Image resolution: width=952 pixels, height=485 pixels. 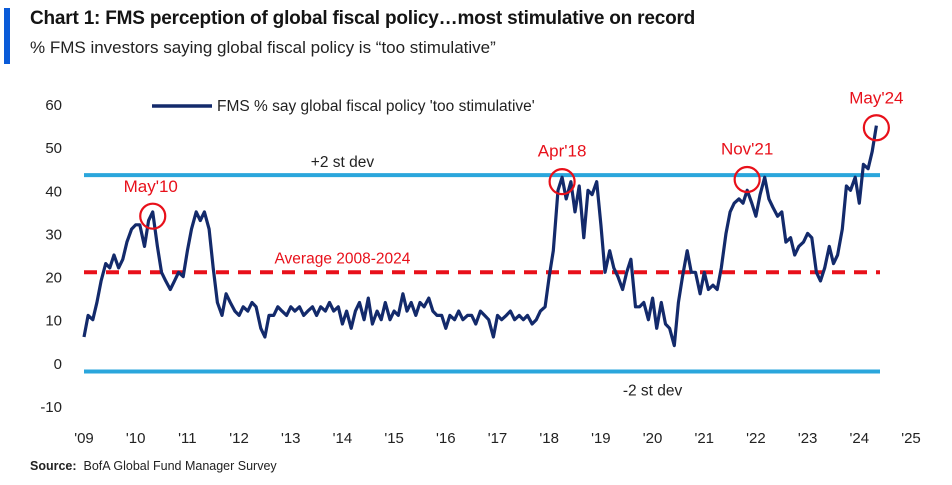 I want to click on y-tick-label: 0, so click(x=58, y=364).